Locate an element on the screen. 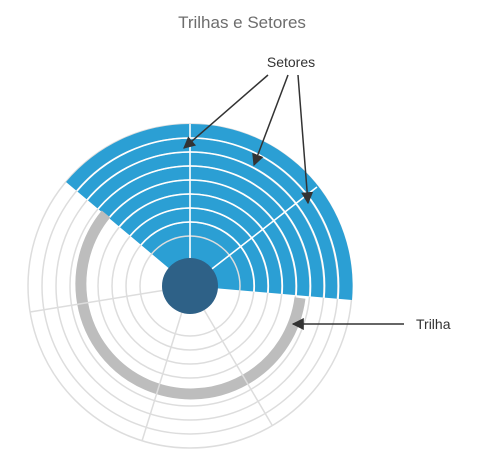  track-label: Trilha is located at coordinates (433, 324).